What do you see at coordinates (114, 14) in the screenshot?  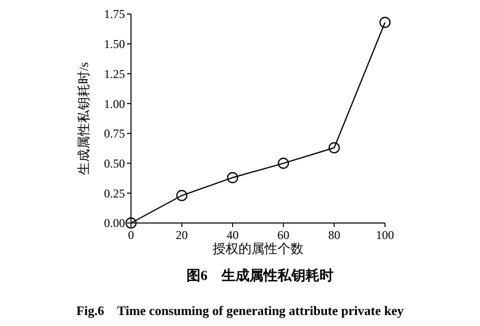 I see `y-tick-label: 1.75` at bounding box center [114, 14].